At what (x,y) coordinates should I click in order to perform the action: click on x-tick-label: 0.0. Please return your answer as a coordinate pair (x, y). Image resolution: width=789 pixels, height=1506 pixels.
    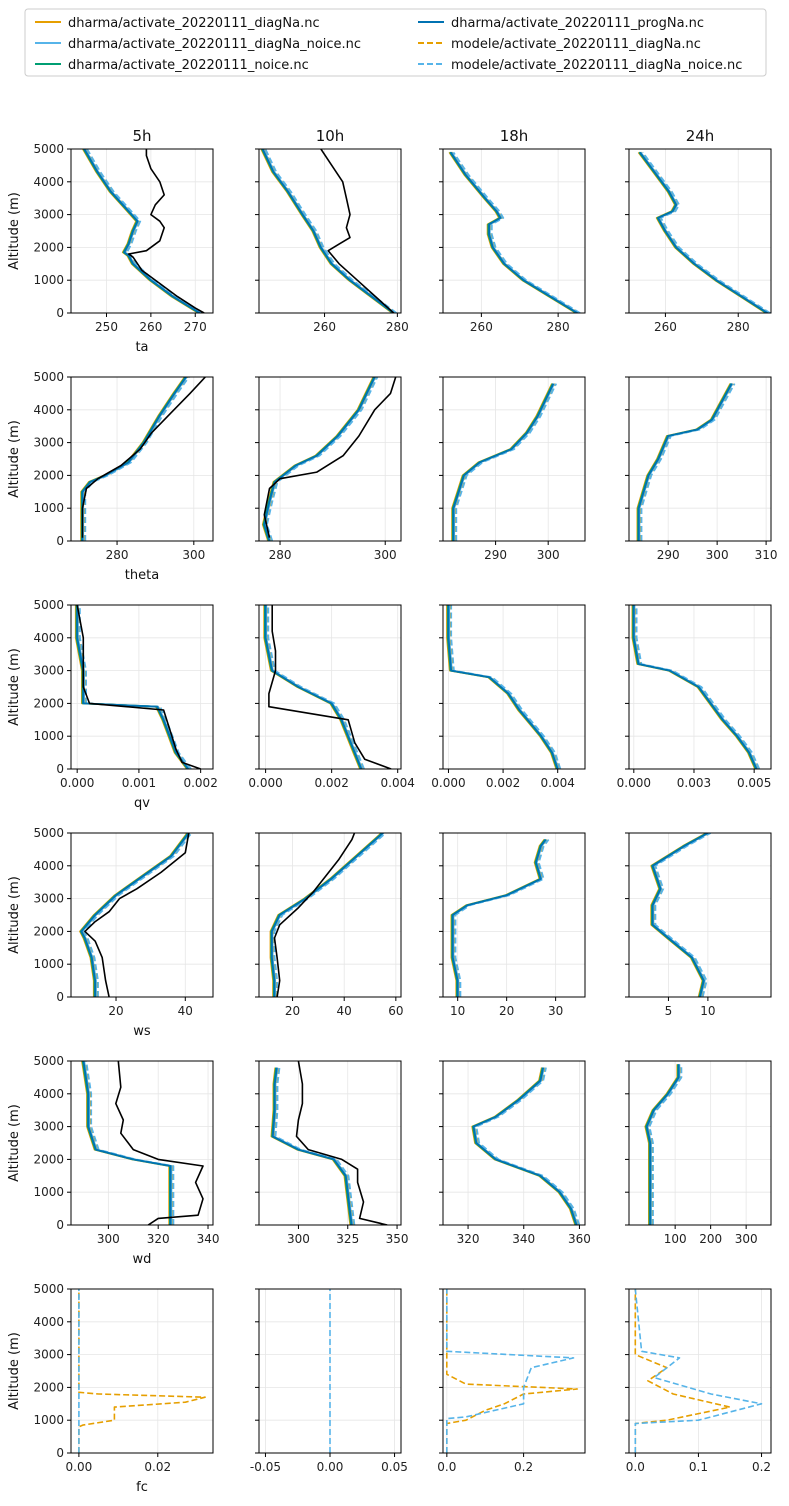
    Looking at the image, I should click on (446, 1467).